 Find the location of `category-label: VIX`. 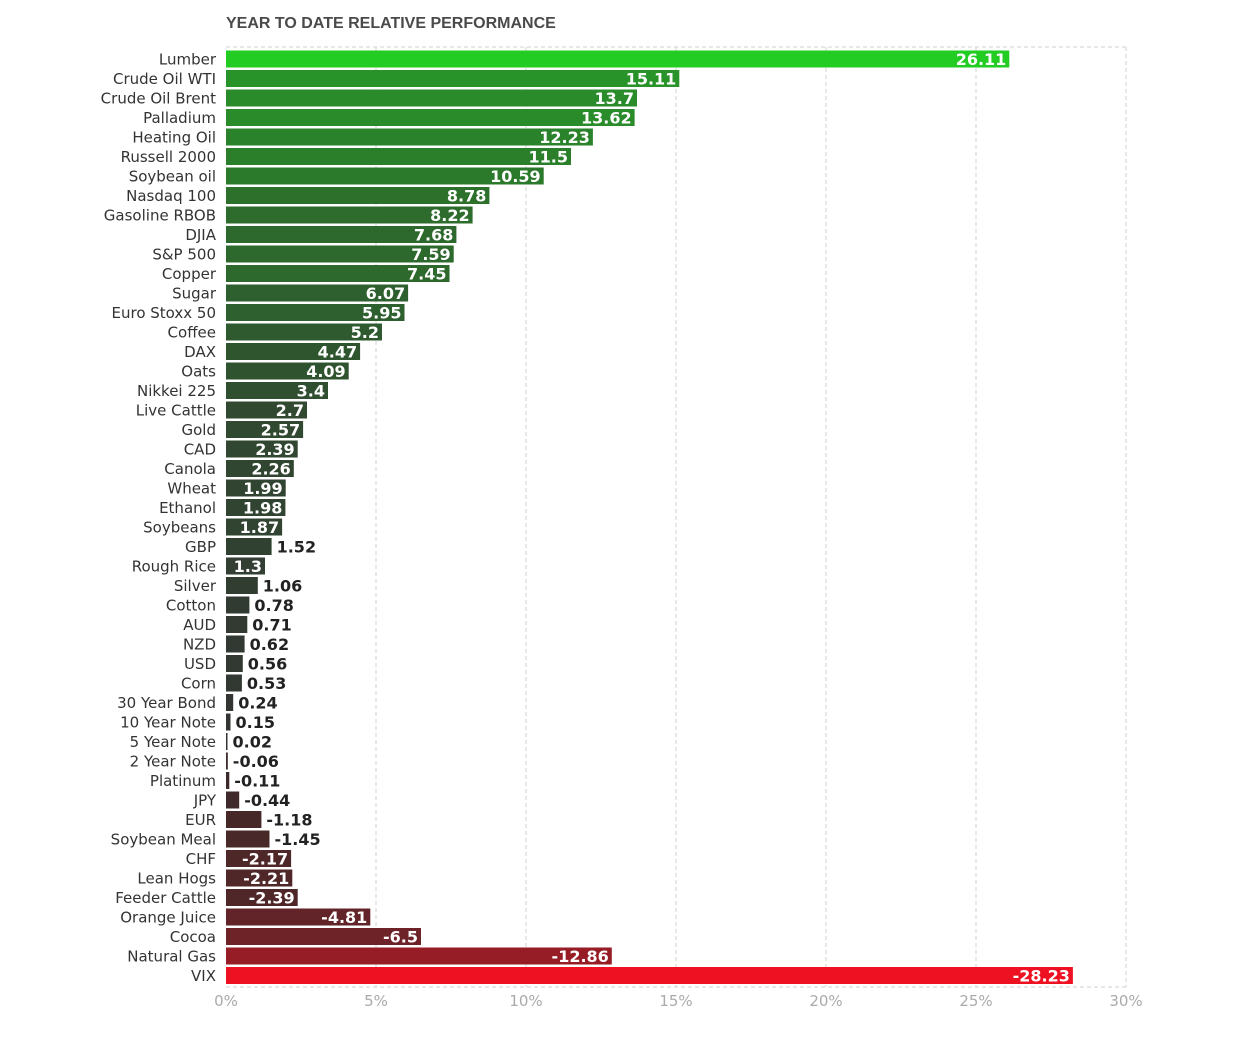

category-label: VIX is located at coordinates (203, 976).